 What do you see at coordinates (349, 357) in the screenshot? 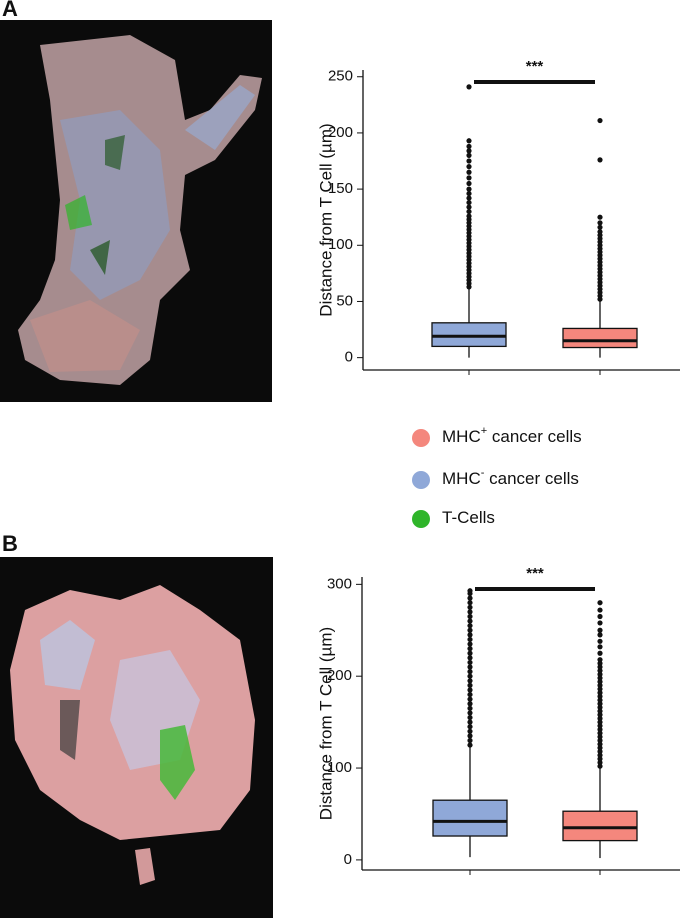
I see `y-tick-label: 0` at bounding box center [349, 357].